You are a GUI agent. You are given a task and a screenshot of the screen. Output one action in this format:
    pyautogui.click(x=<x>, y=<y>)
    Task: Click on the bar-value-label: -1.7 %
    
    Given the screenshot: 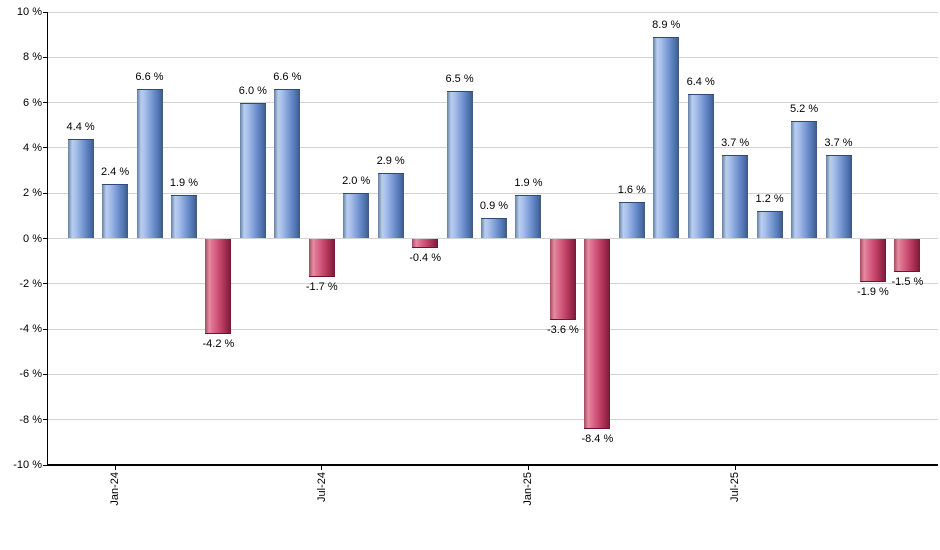 What is the action you would take?
    pyautogui.click(x=321, y=287)
    